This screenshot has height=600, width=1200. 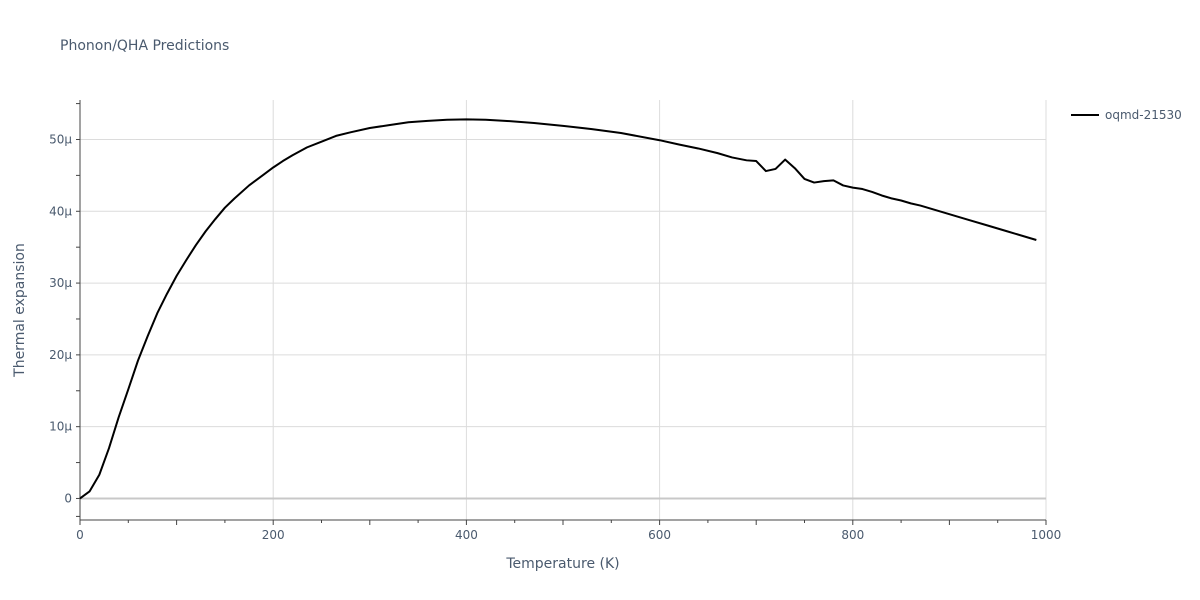 What do you see at coordinates (273, 535) in the screenshot?
I see `x-tick-label: 200` at bounding box center [273, 535].